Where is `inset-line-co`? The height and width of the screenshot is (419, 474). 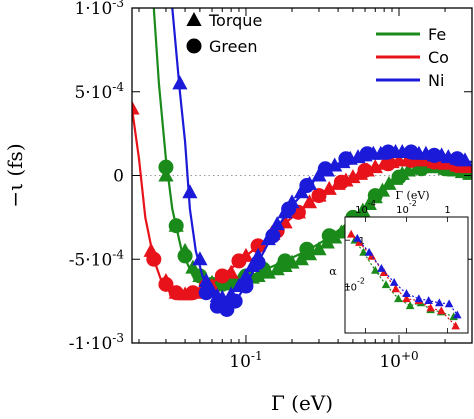 inset-line-co is located at coordinates (403, 280).